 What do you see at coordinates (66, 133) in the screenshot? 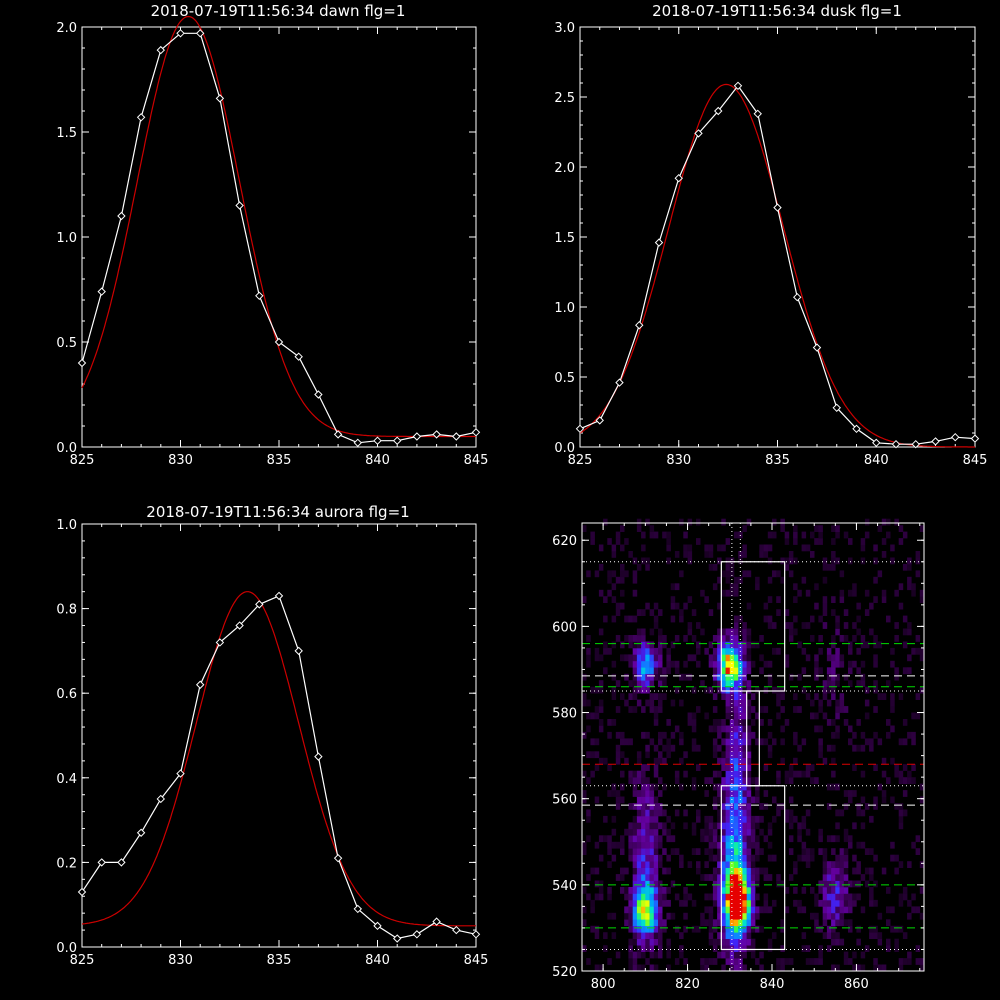
I see `y-tick-label: 1.5` at bounding box center [66, 133].